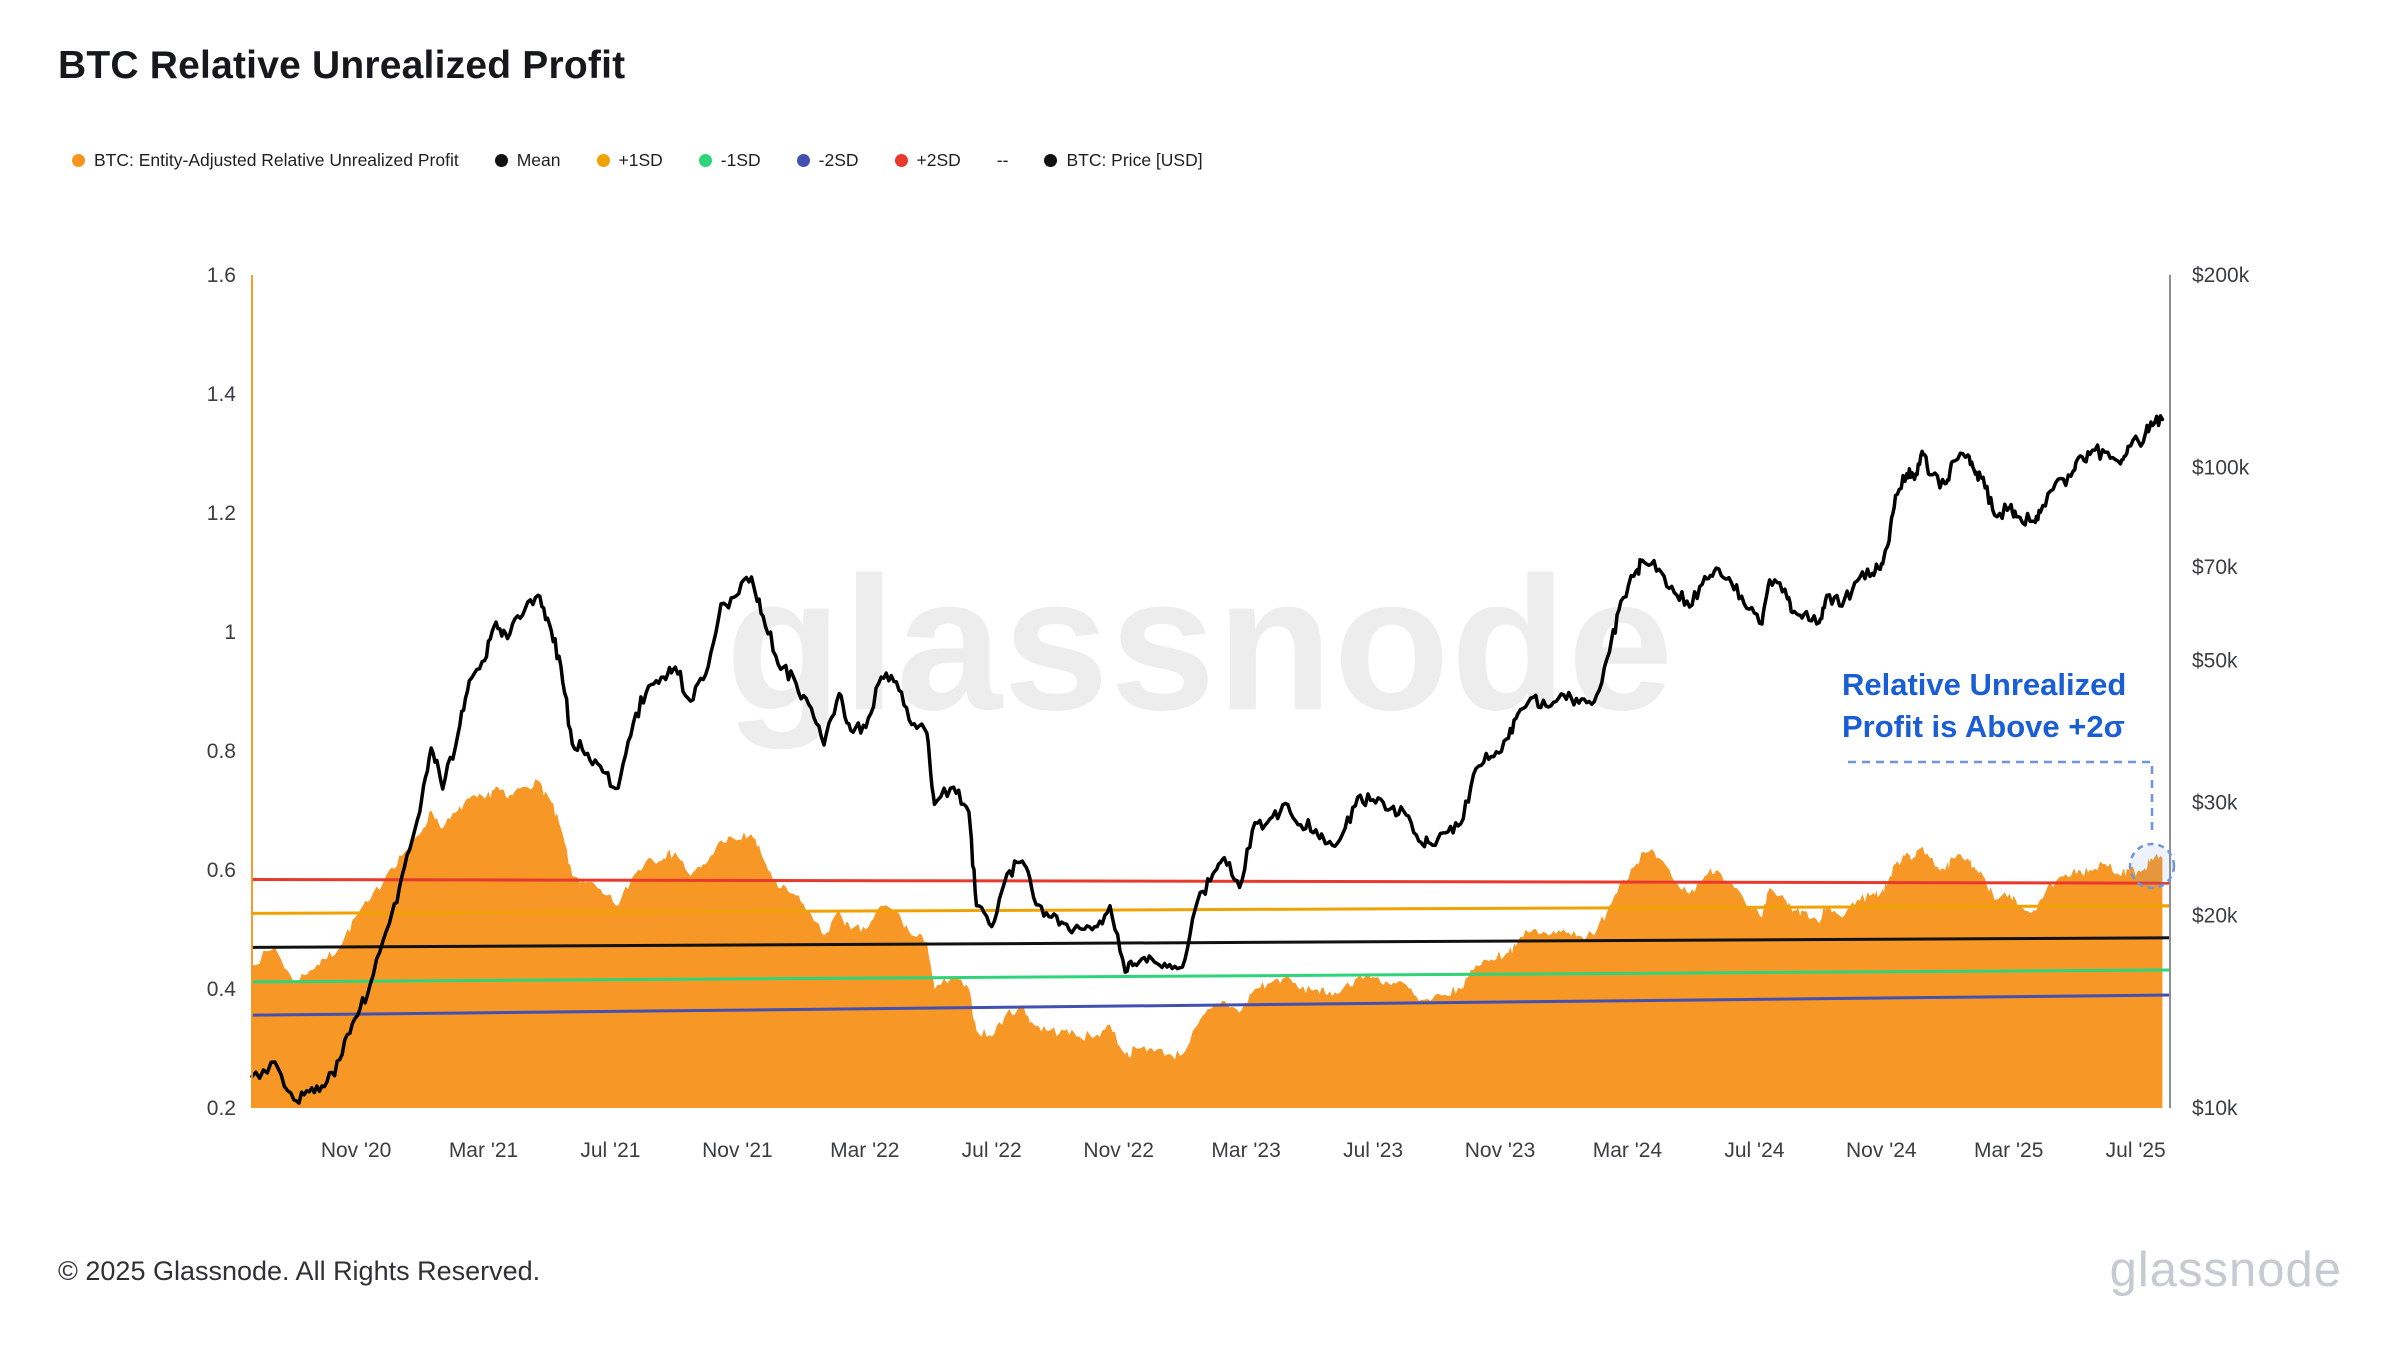 Image resolution: width=2400 pixels, height=1350 pixels. I want to click on legend-item-plus2sd: +2SD, so click(927, 160).